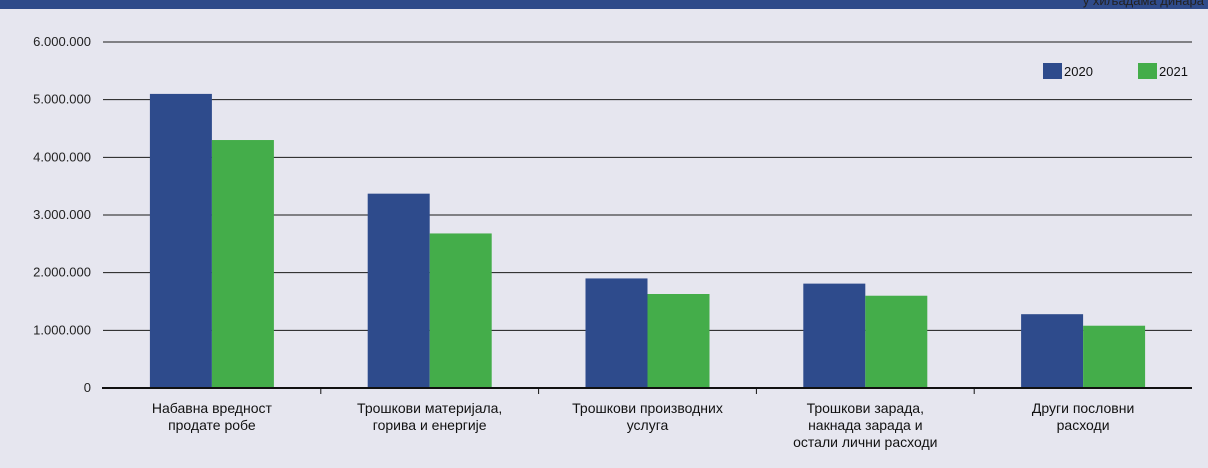  I want to click on category-label: Трошкови материјала,, so click(429, 408).